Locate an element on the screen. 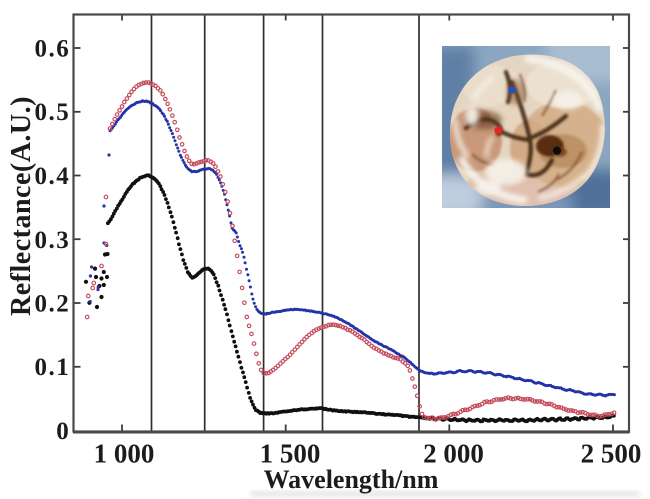 Image resolution: width=650 pixels, height=499 pixels. svg-text: 0 is located at coordinates (63, 431).